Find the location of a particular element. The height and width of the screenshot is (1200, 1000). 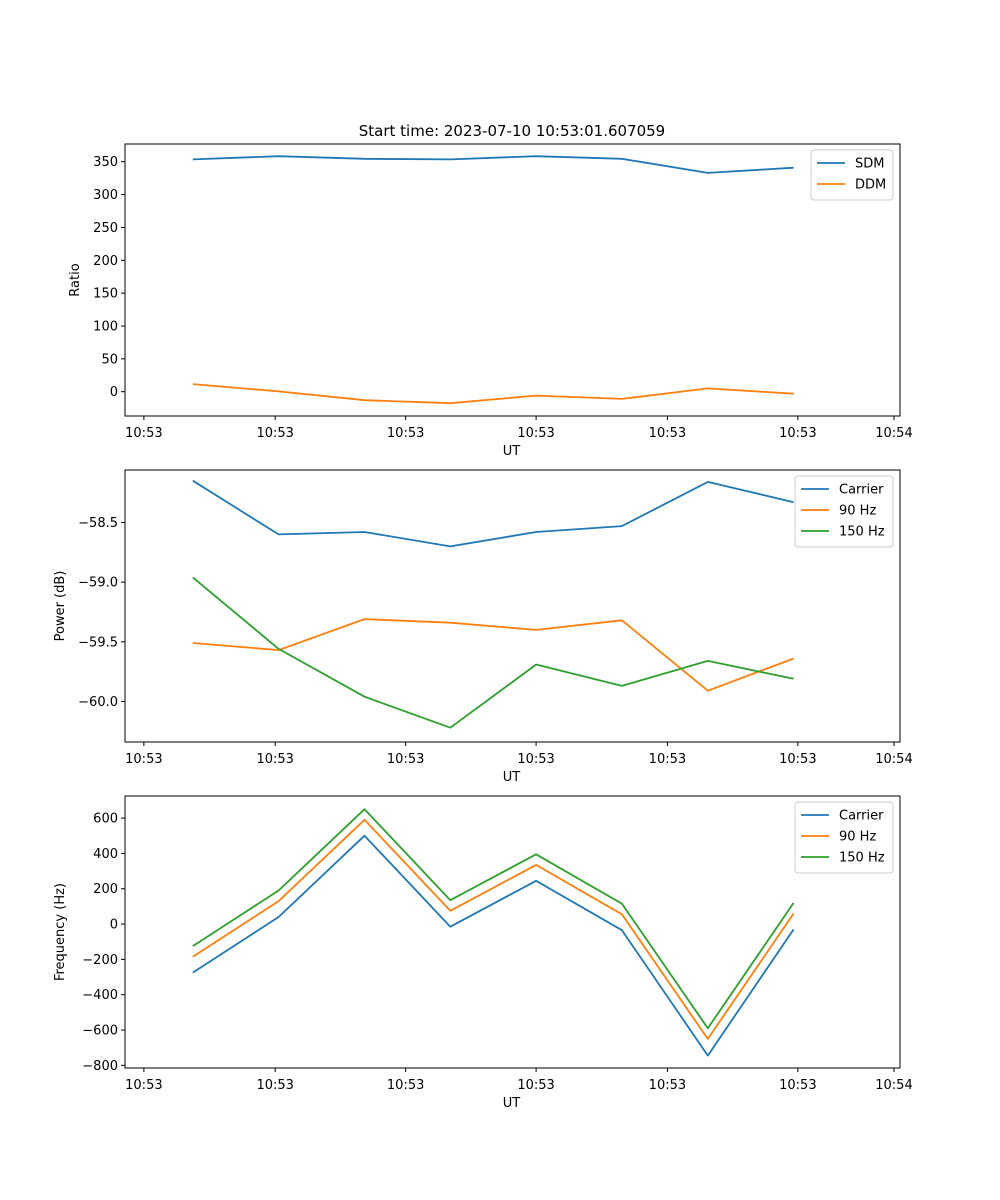

ratio-ytick-label: 200 is located at coordinates (105, 261).